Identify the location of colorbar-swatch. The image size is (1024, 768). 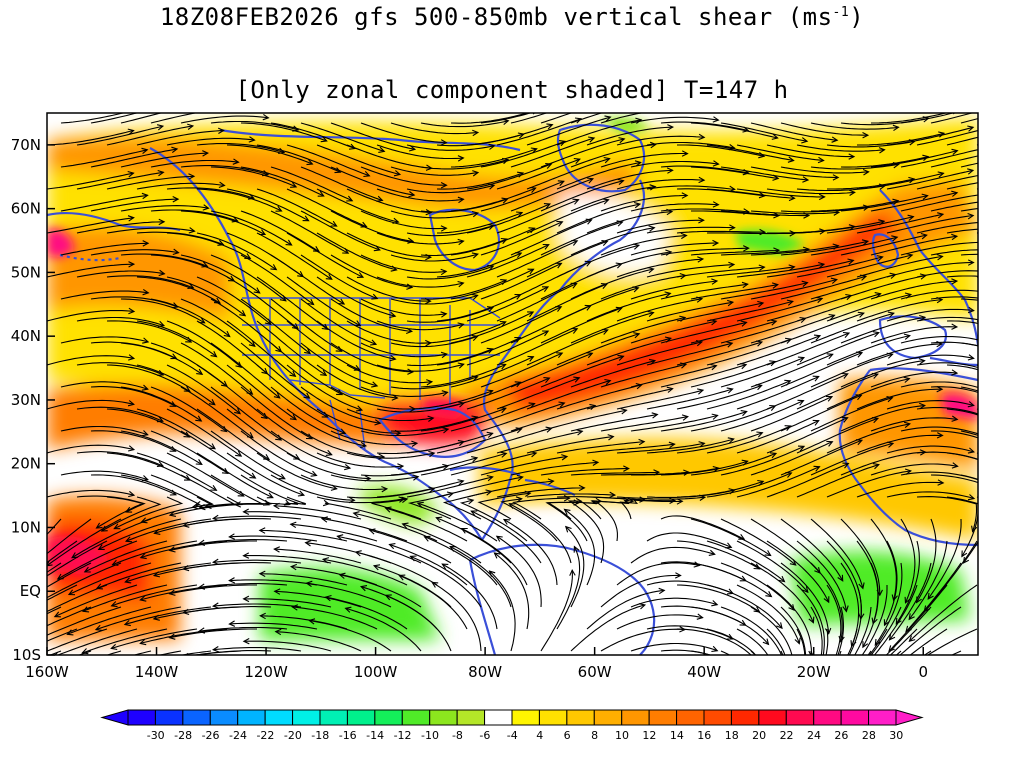
(882, 717).